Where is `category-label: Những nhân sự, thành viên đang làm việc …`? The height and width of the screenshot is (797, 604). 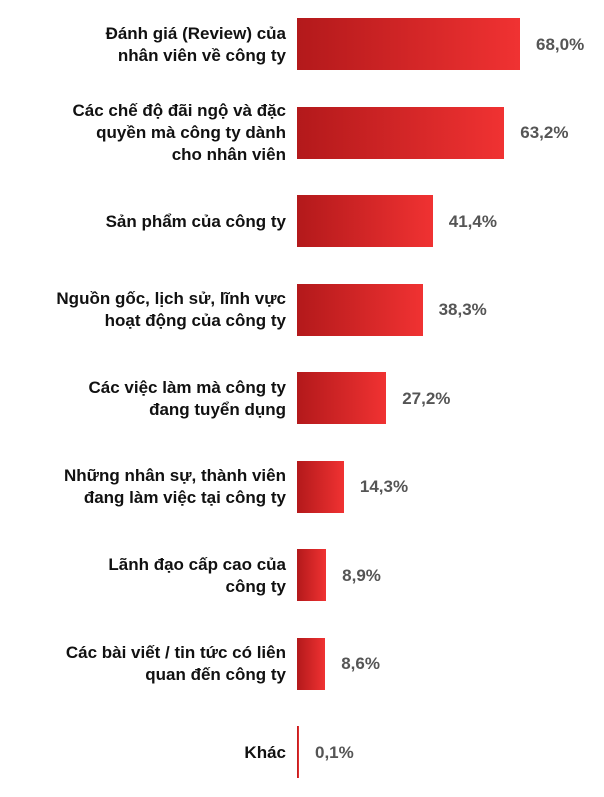
category-label: Những nhân sự, thành viên đang làm việc … is located at coordinates (174, 486).